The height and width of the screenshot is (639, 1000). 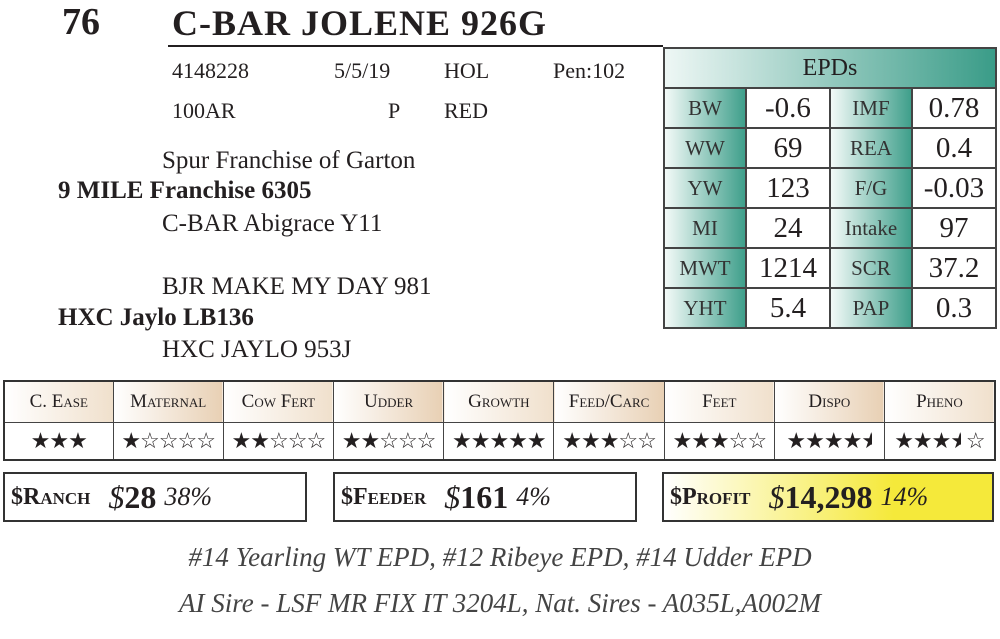 I want to click on epd-label: IMF, so click(x=870, y=108).